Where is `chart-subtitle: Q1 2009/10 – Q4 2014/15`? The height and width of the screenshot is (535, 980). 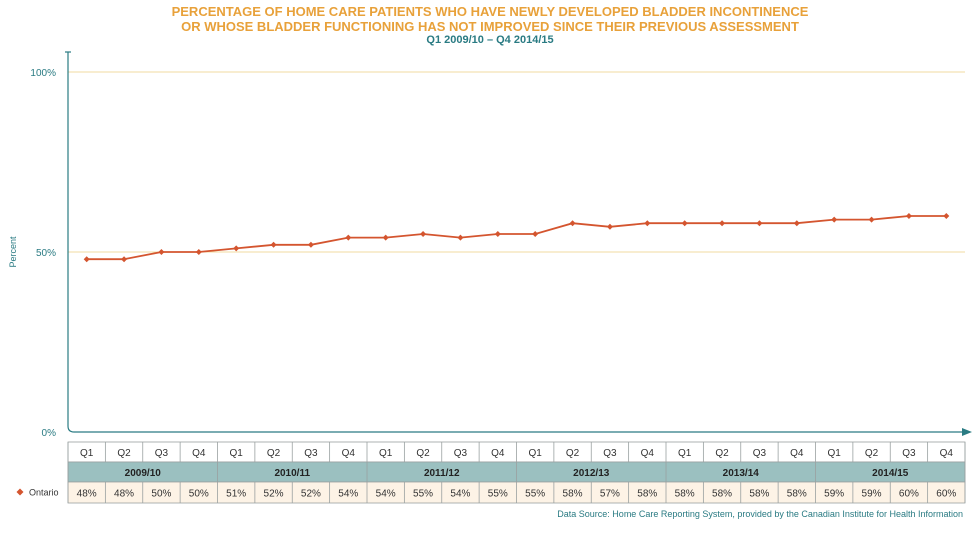 chart-subtitle: Q1 2009/10 – Q4 2014/15 is located at coordinates (490, 40).